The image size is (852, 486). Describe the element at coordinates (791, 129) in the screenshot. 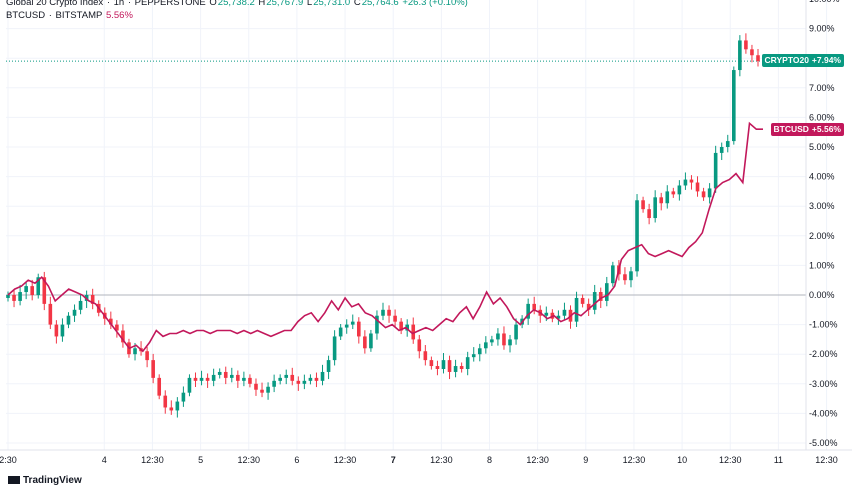

I see `btcusd-badge-name: BTCUSD` at that location.